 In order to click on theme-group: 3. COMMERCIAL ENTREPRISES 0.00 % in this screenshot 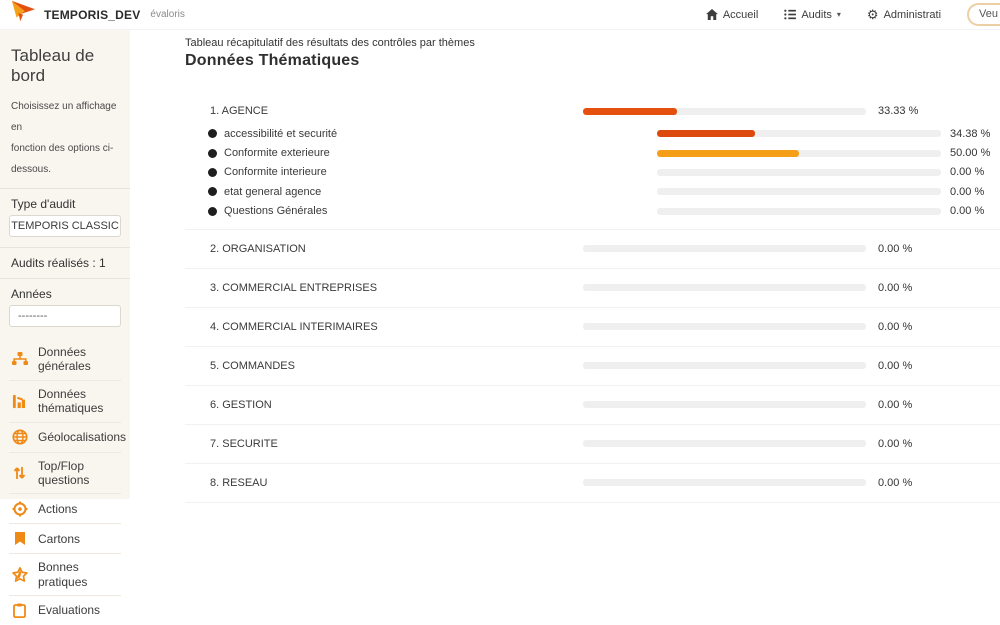, I will do `click(592, 288)`.